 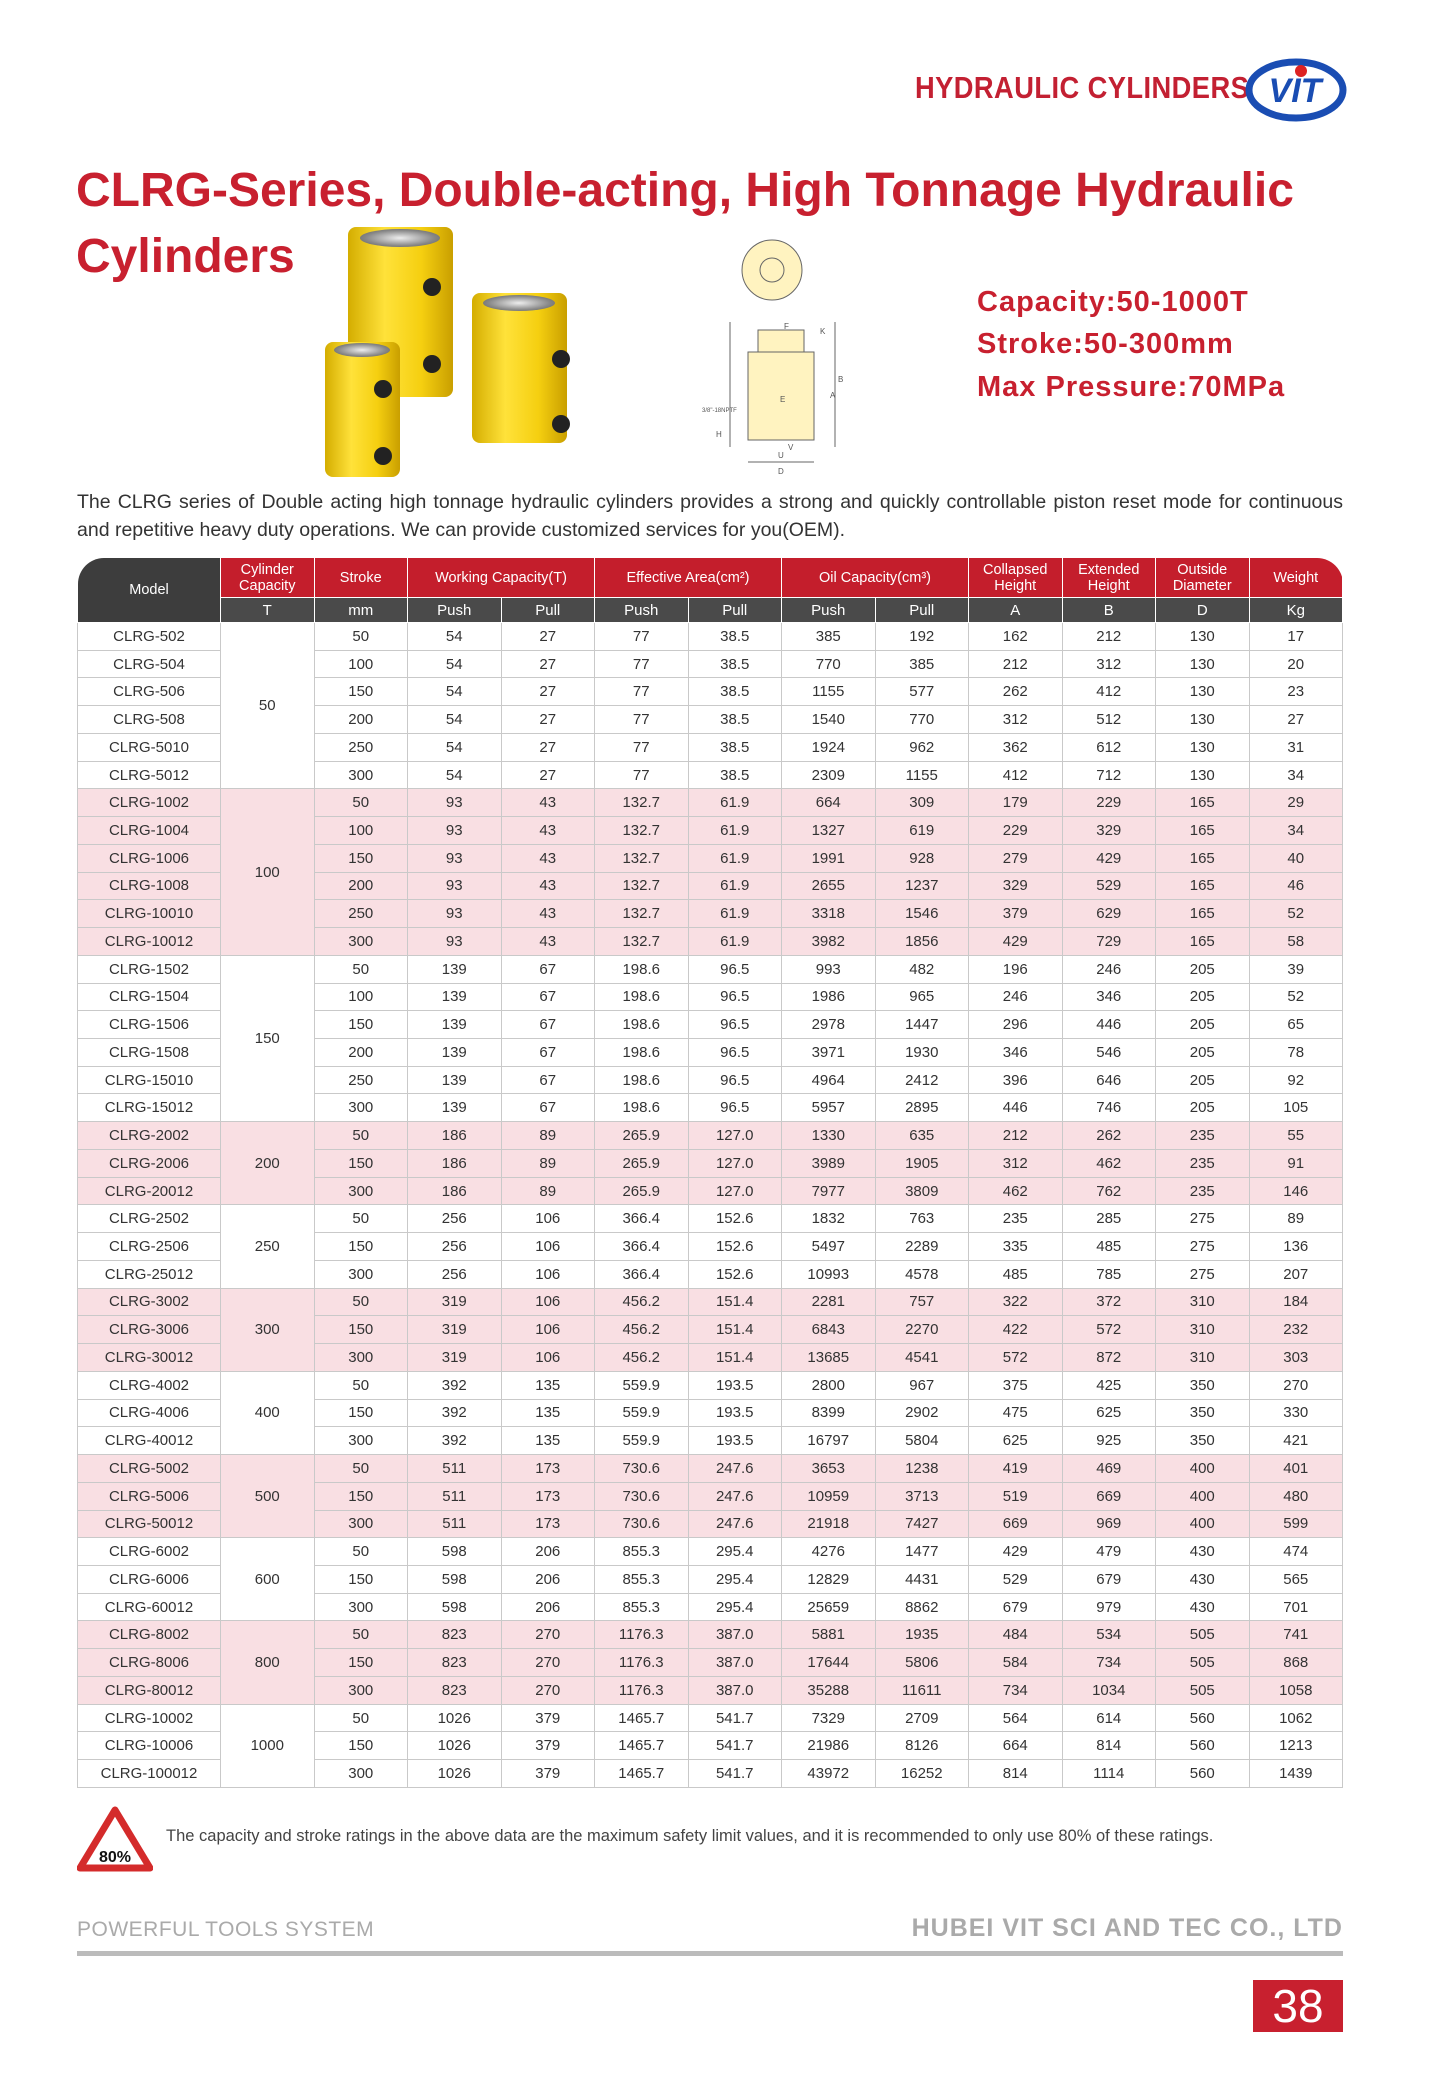 What do you see at coordinates (921, 1551) in the screenshot?
I see `value-cell: 1477` at bounding box center [921, 1551].